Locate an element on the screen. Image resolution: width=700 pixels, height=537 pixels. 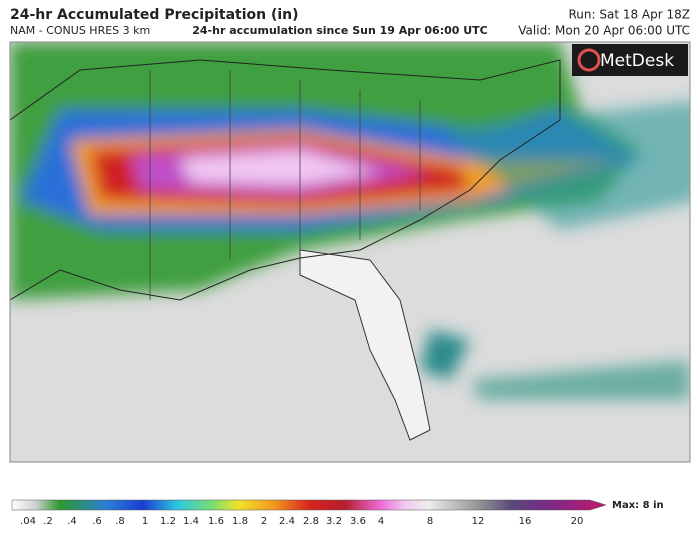
colorbar-label: 8 is located at coordinates (430, 521).